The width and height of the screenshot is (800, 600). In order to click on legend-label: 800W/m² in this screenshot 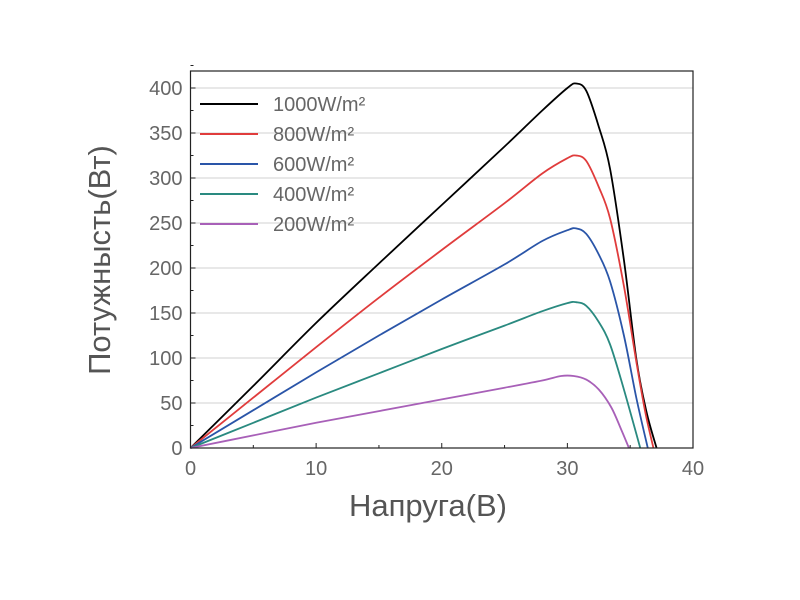, I will do `click(313, 135)`.